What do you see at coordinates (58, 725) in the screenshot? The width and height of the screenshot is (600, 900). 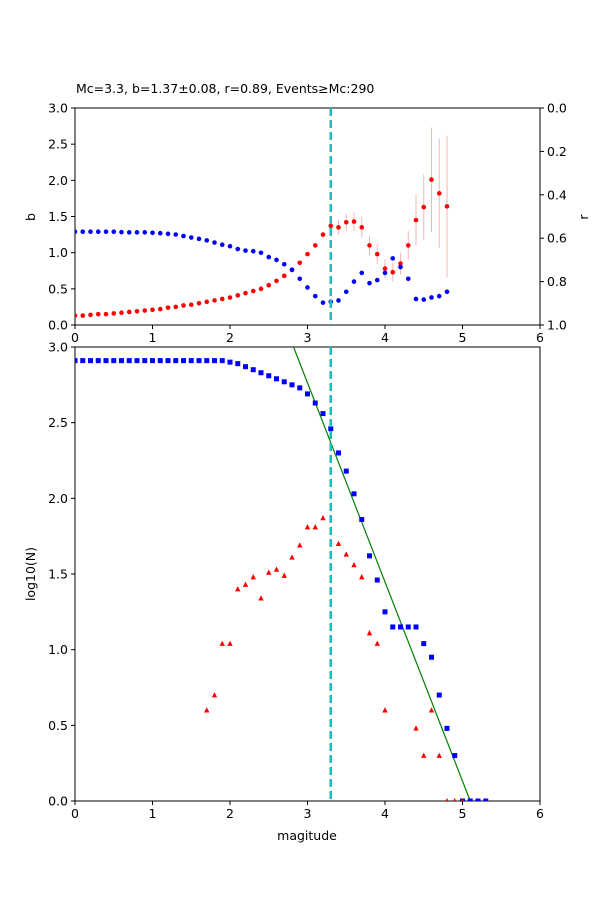 I see `y-tick-label: 0.5` at bounding box center [58, 725].